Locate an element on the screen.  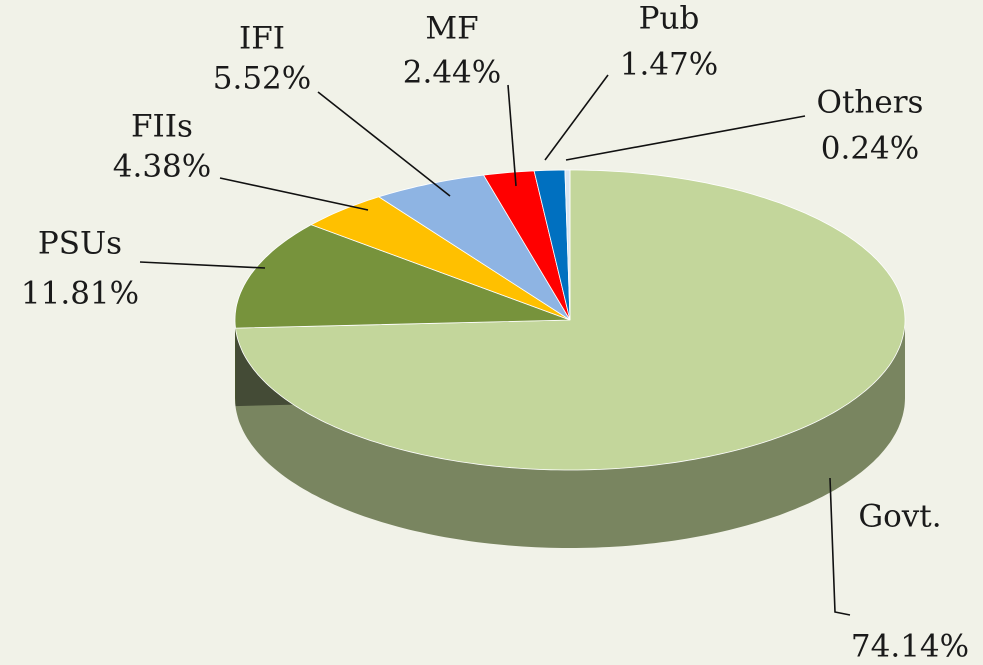
slice-side is located at coordinates (235, 363).